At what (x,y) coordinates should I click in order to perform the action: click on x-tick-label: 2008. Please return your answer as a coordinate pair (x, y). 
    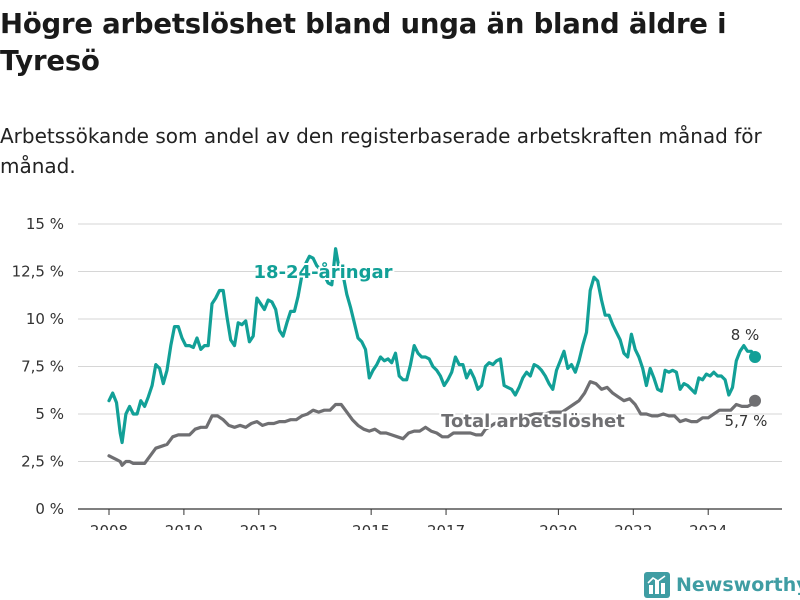
    Looking at the image, I should click on (109, 526).